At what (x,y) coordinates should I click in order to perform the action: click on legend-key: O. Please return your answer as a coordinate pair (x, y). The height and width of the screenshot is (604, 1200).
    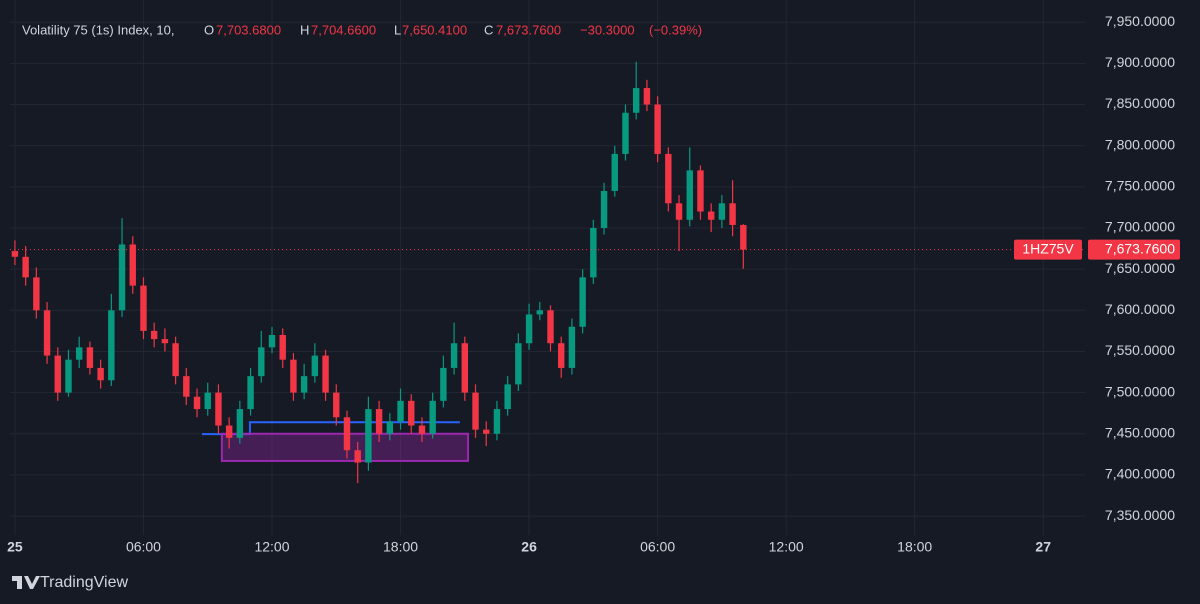
    Looking at the image, I should click on (209, 29).